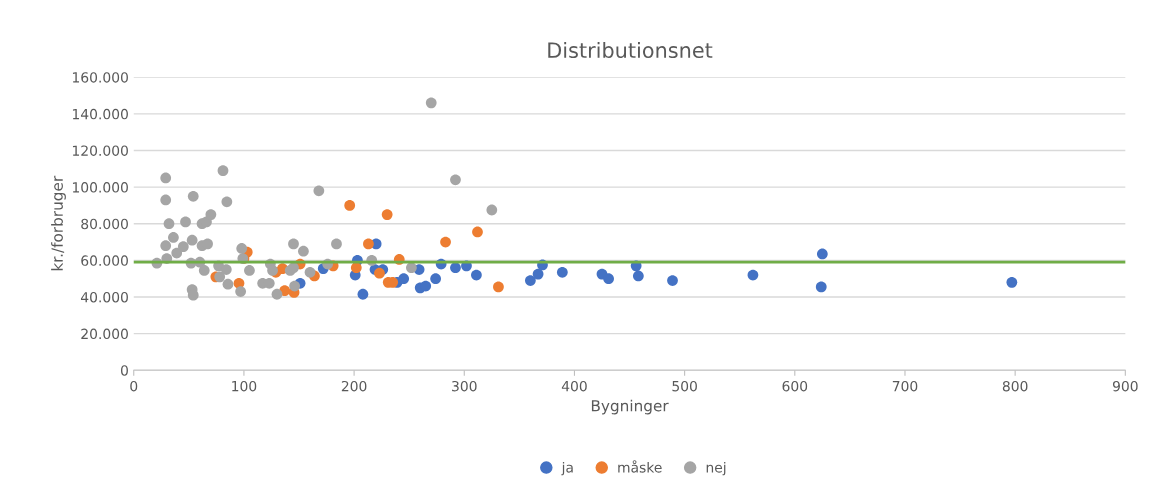  Describe the element at coordinates (905, 386) in the screenshot. I see `x-tick-label: 700` at that location.